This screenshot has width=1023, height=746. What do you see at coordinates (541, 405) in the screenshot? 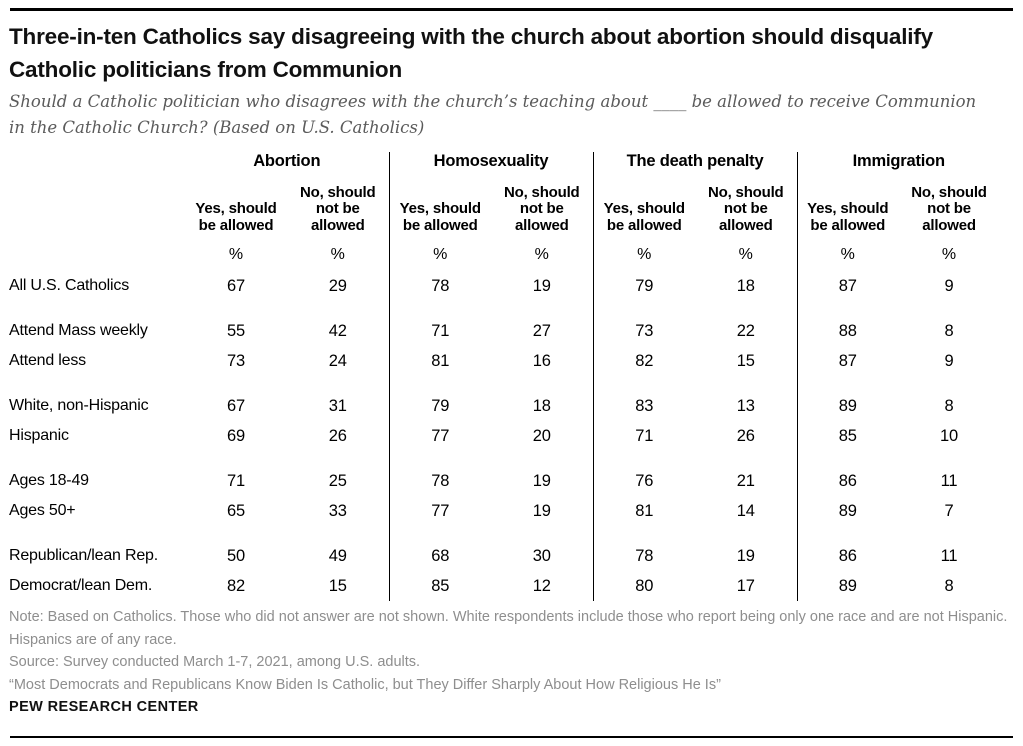
I see `cell-value: 18` at bounding box center [541, 405].